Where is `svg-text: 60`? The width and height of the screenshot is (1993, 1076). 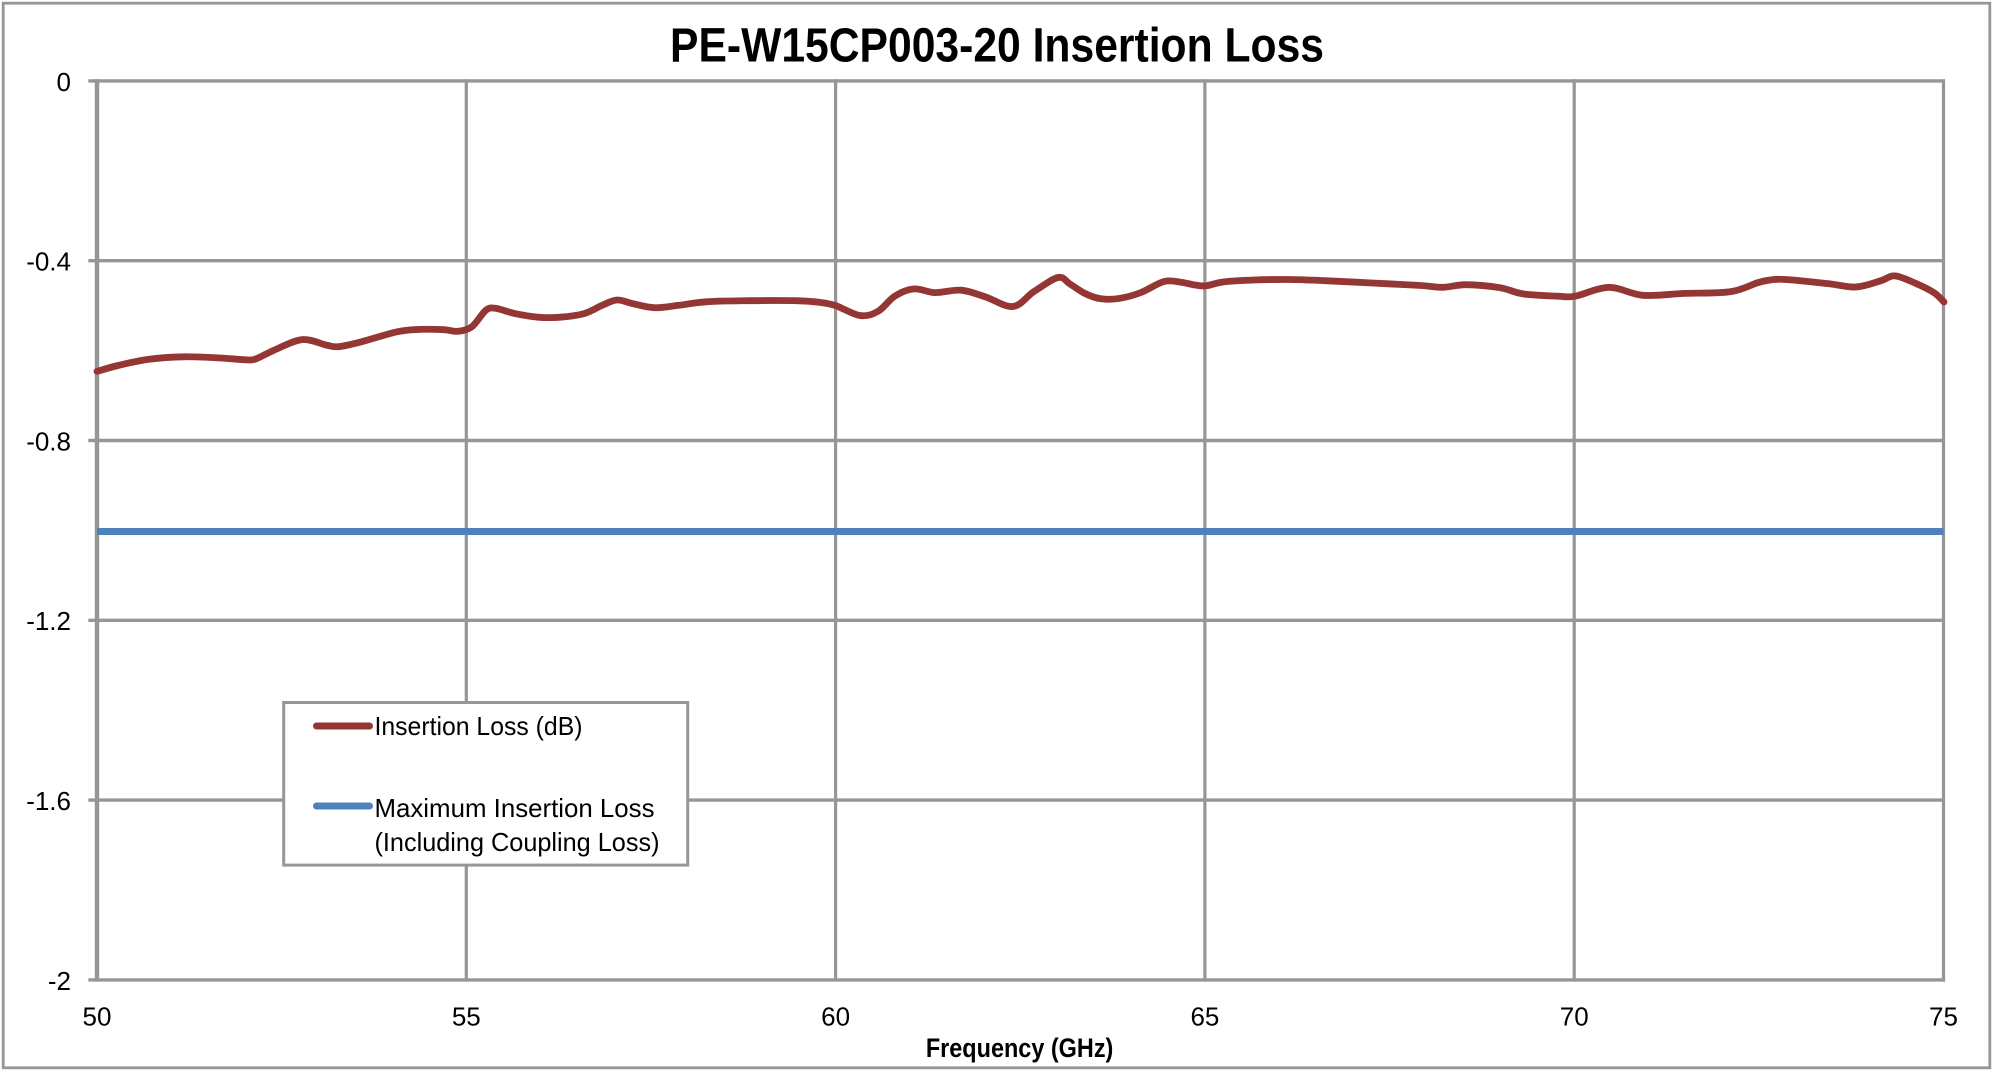
svg-text: 60 is located at coordinates (835, 1017).